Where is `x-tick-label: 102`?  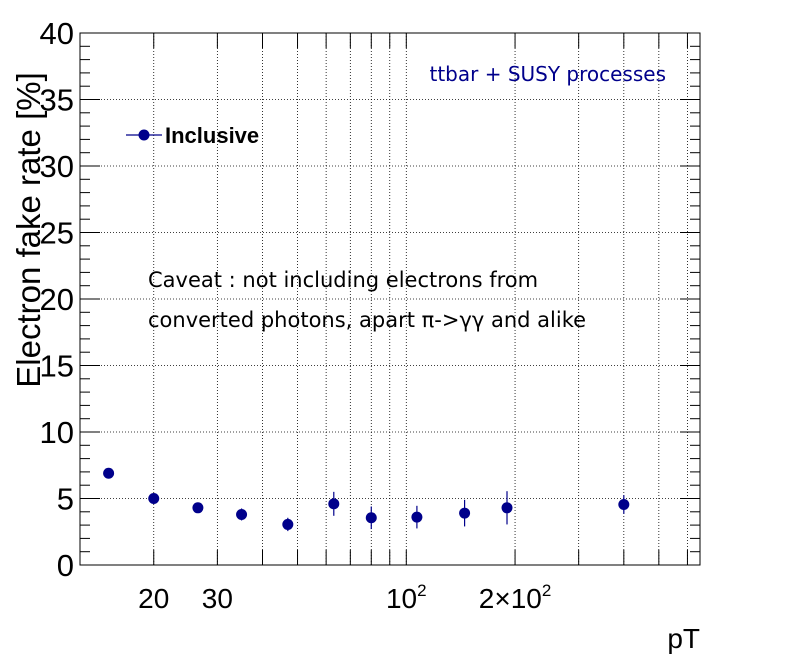
x-tick-label: 102 is located at coordinates (406, 597).